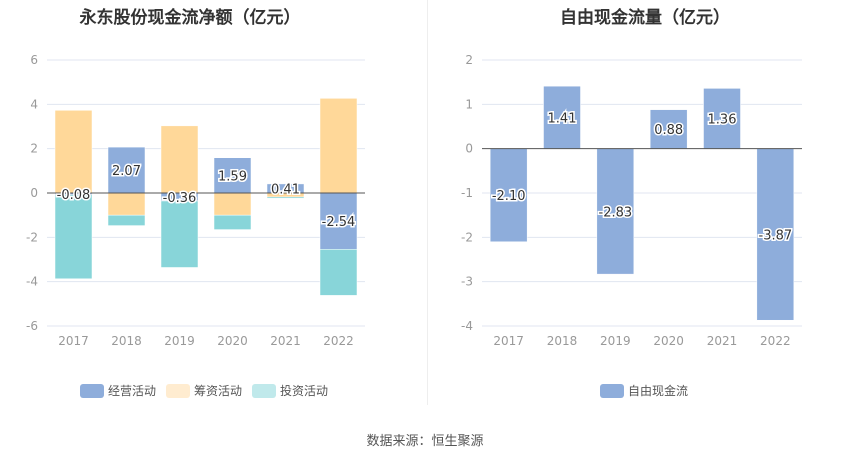 This screenshot has width=850, height=459. What do you see at coordinates (232, 176) in the screenshot?
I see `data-label: 1.59` at bounding box center [232, 176].